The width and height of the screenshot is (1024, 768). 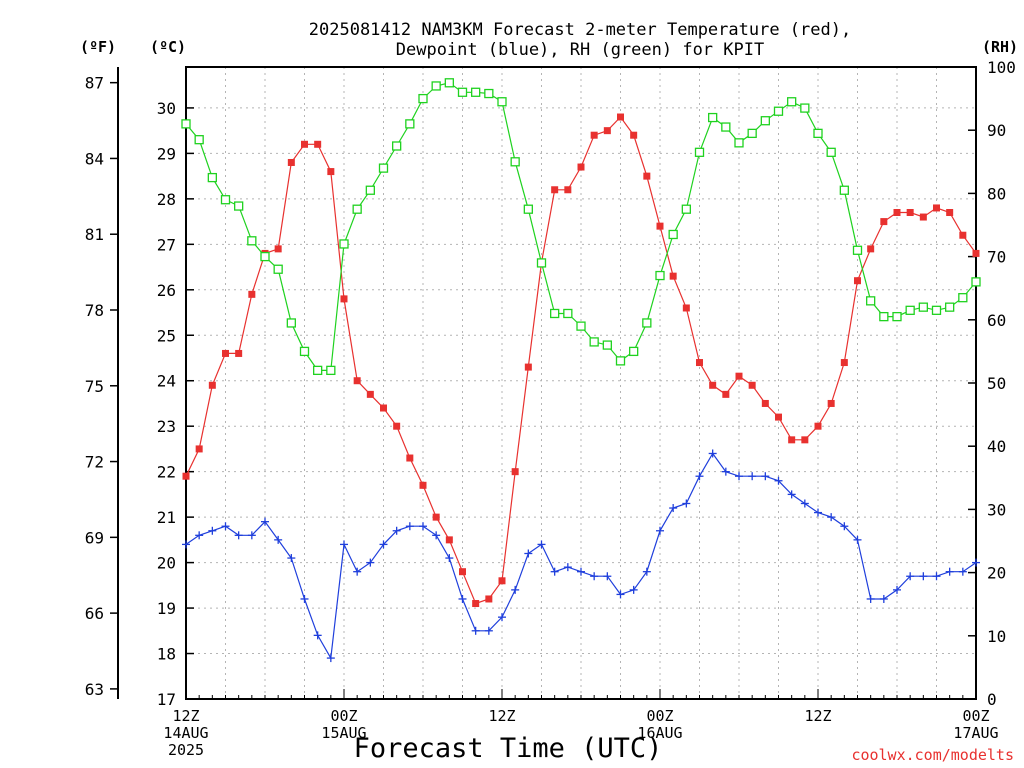 What do you see at coordinates (166, 608) in the screenshot?
I see `celsius-tick-label: 19` at bounding box center [166, 608].